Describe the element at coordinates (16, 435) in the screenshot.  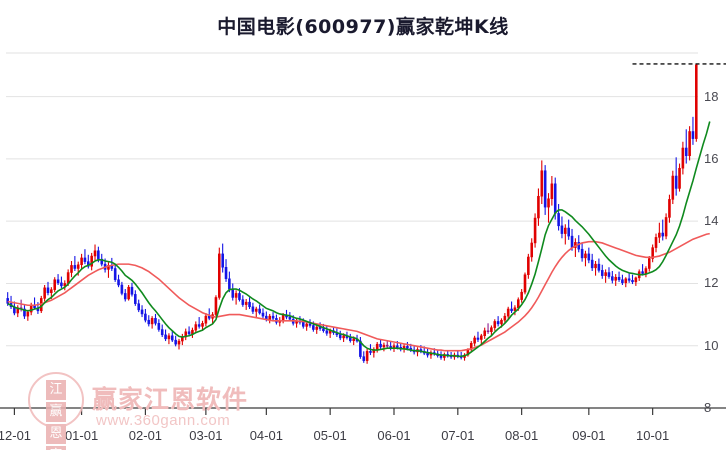
I see `x-axis-tick-label: 12-01` at that location.